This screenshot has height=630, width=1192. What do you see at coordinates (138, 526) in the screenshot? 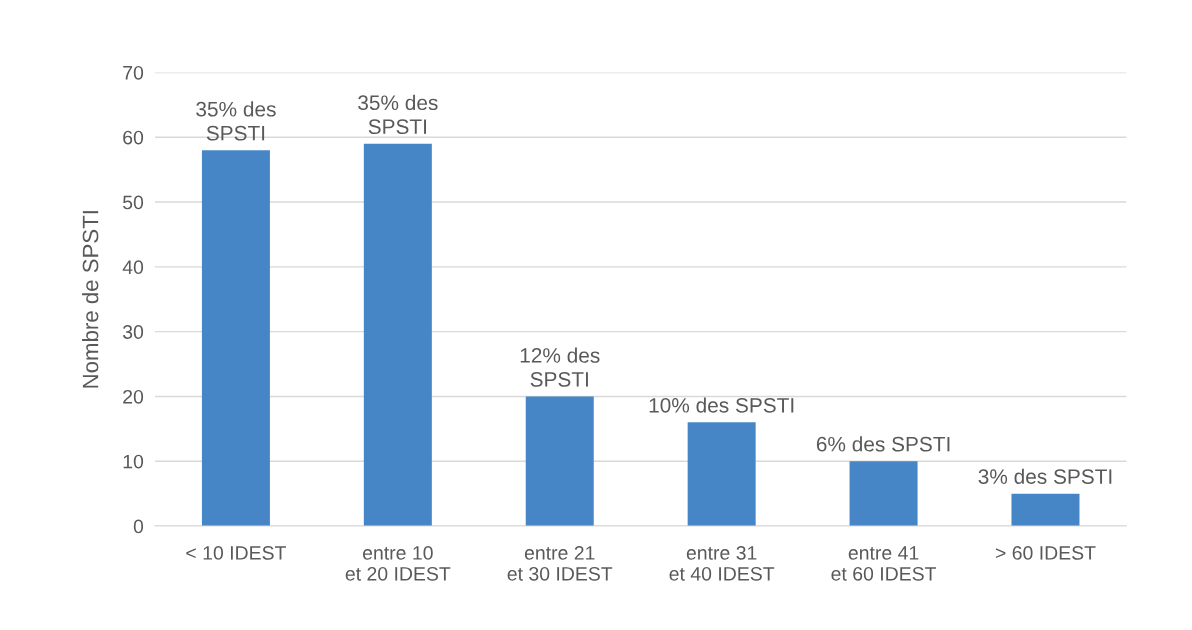
I see `y-tick-label: 0` at bounding box center [138, 526].